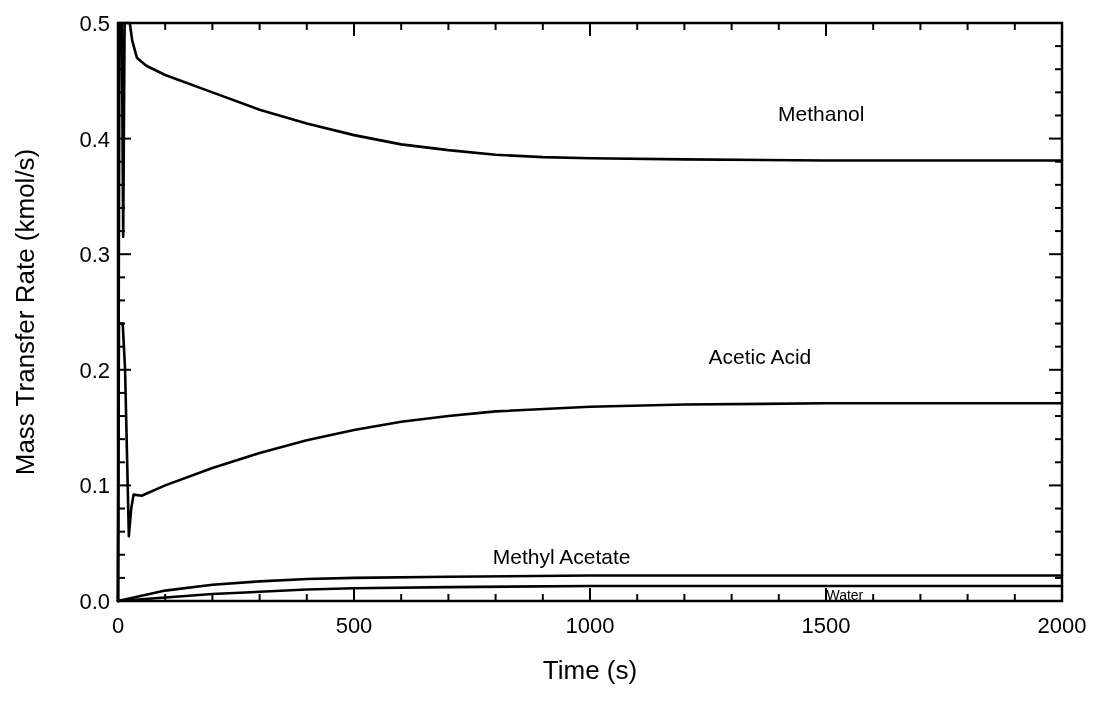  Describe the element at coordinates (354, 625) in the screenshot. I see `x-tick-label: 500` at that location.